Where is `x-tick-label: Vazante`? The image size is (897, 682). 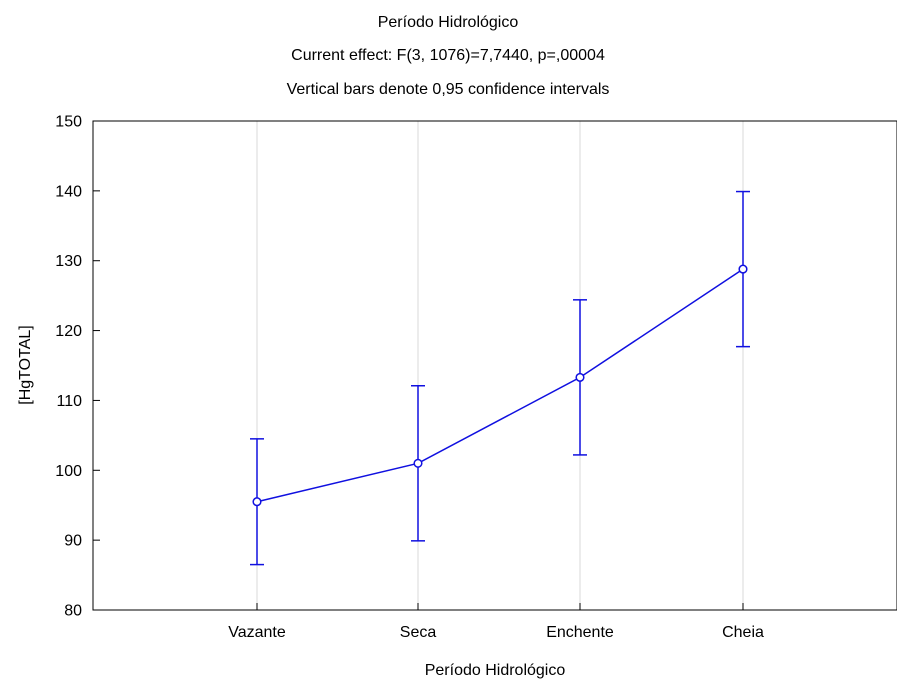
x-tick-label: Vazante is located at coordinates (257, 632).